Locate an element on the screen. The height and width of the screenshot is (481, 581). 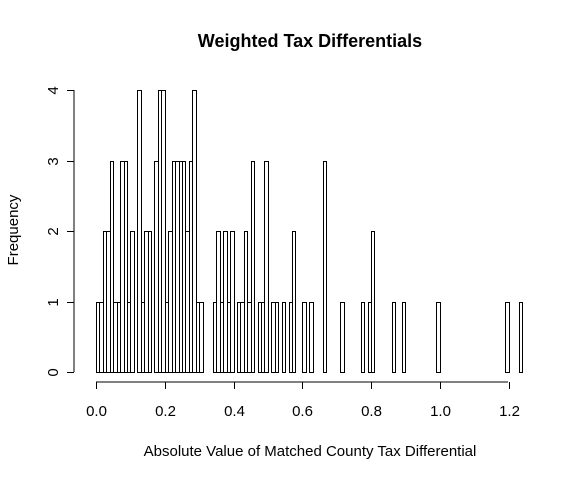
y-tick-label: 2 is located at coordinates (53, 231).